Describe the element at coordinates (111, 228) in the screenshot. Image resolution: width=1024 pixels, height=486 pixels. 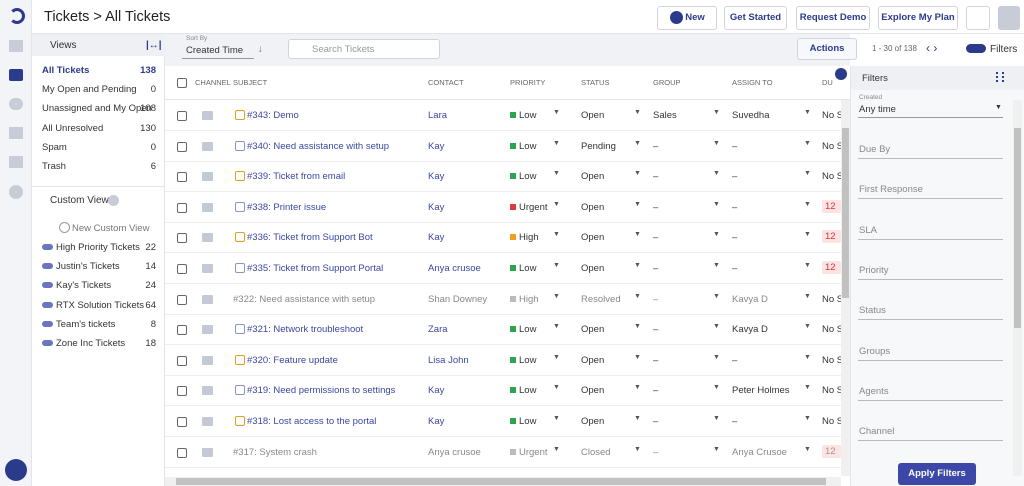
I see `new-custom-view: New Custom View` at that location.